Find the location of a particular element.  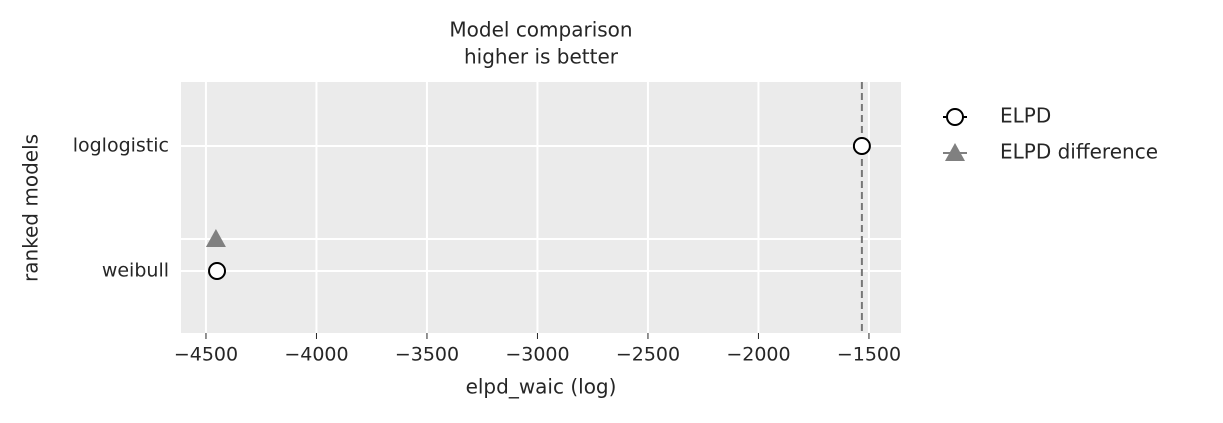

x-axis-label: elpd_waic (log) is located at coordinates (541, 387).